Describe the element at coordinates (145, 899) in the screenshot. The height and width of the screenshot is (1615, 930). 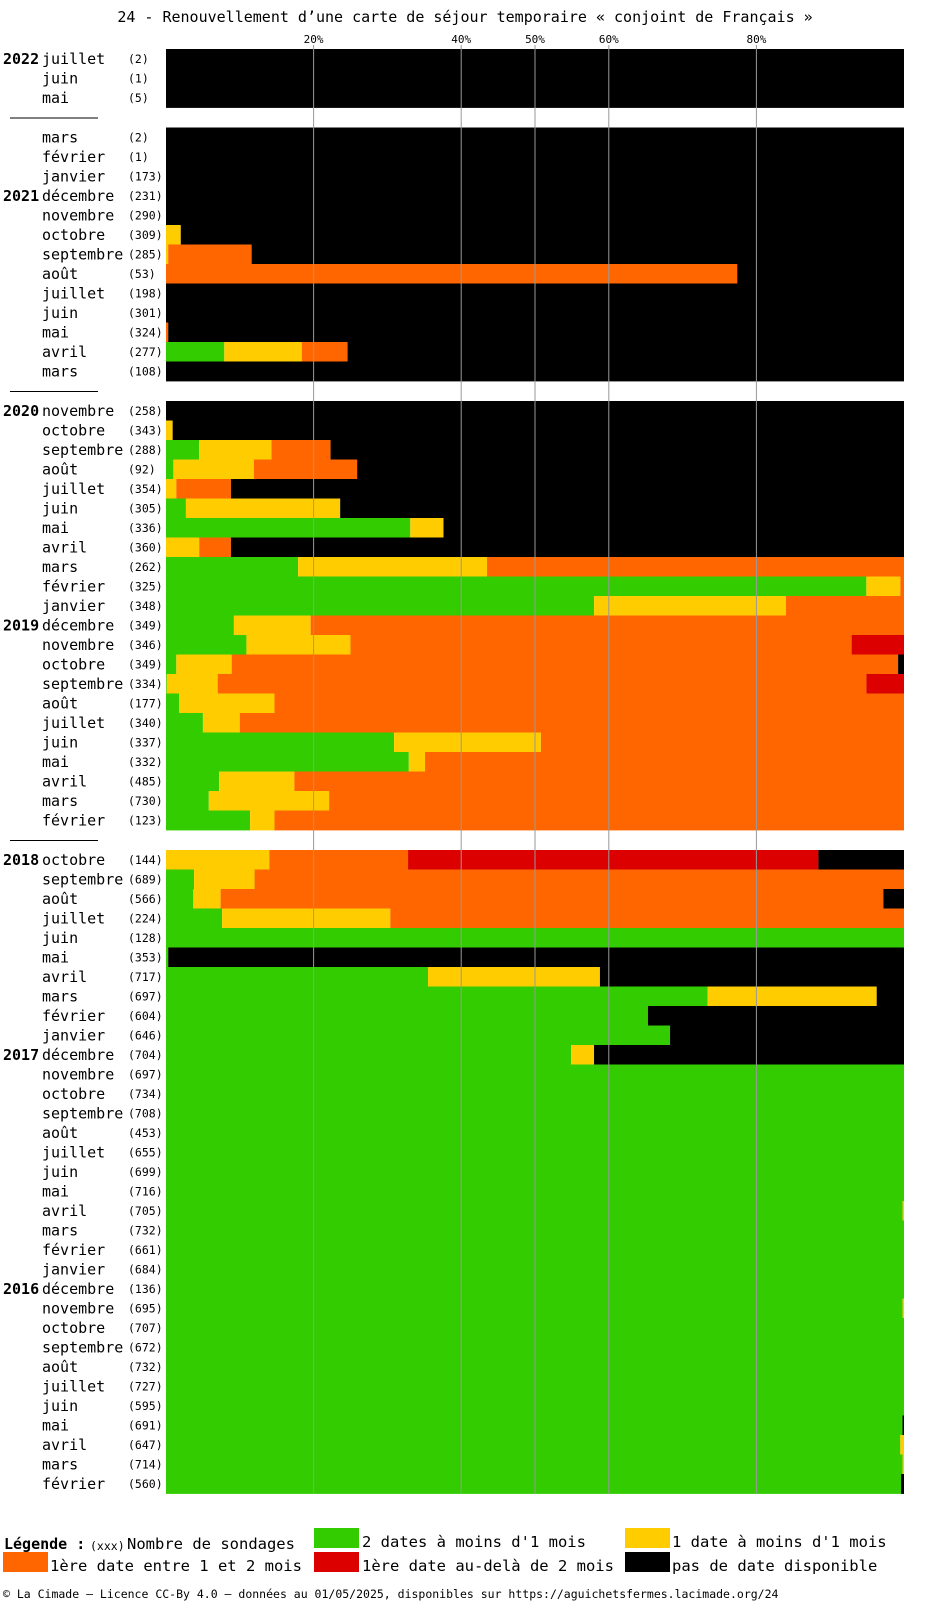
I see `count-label: (566)` at that location.